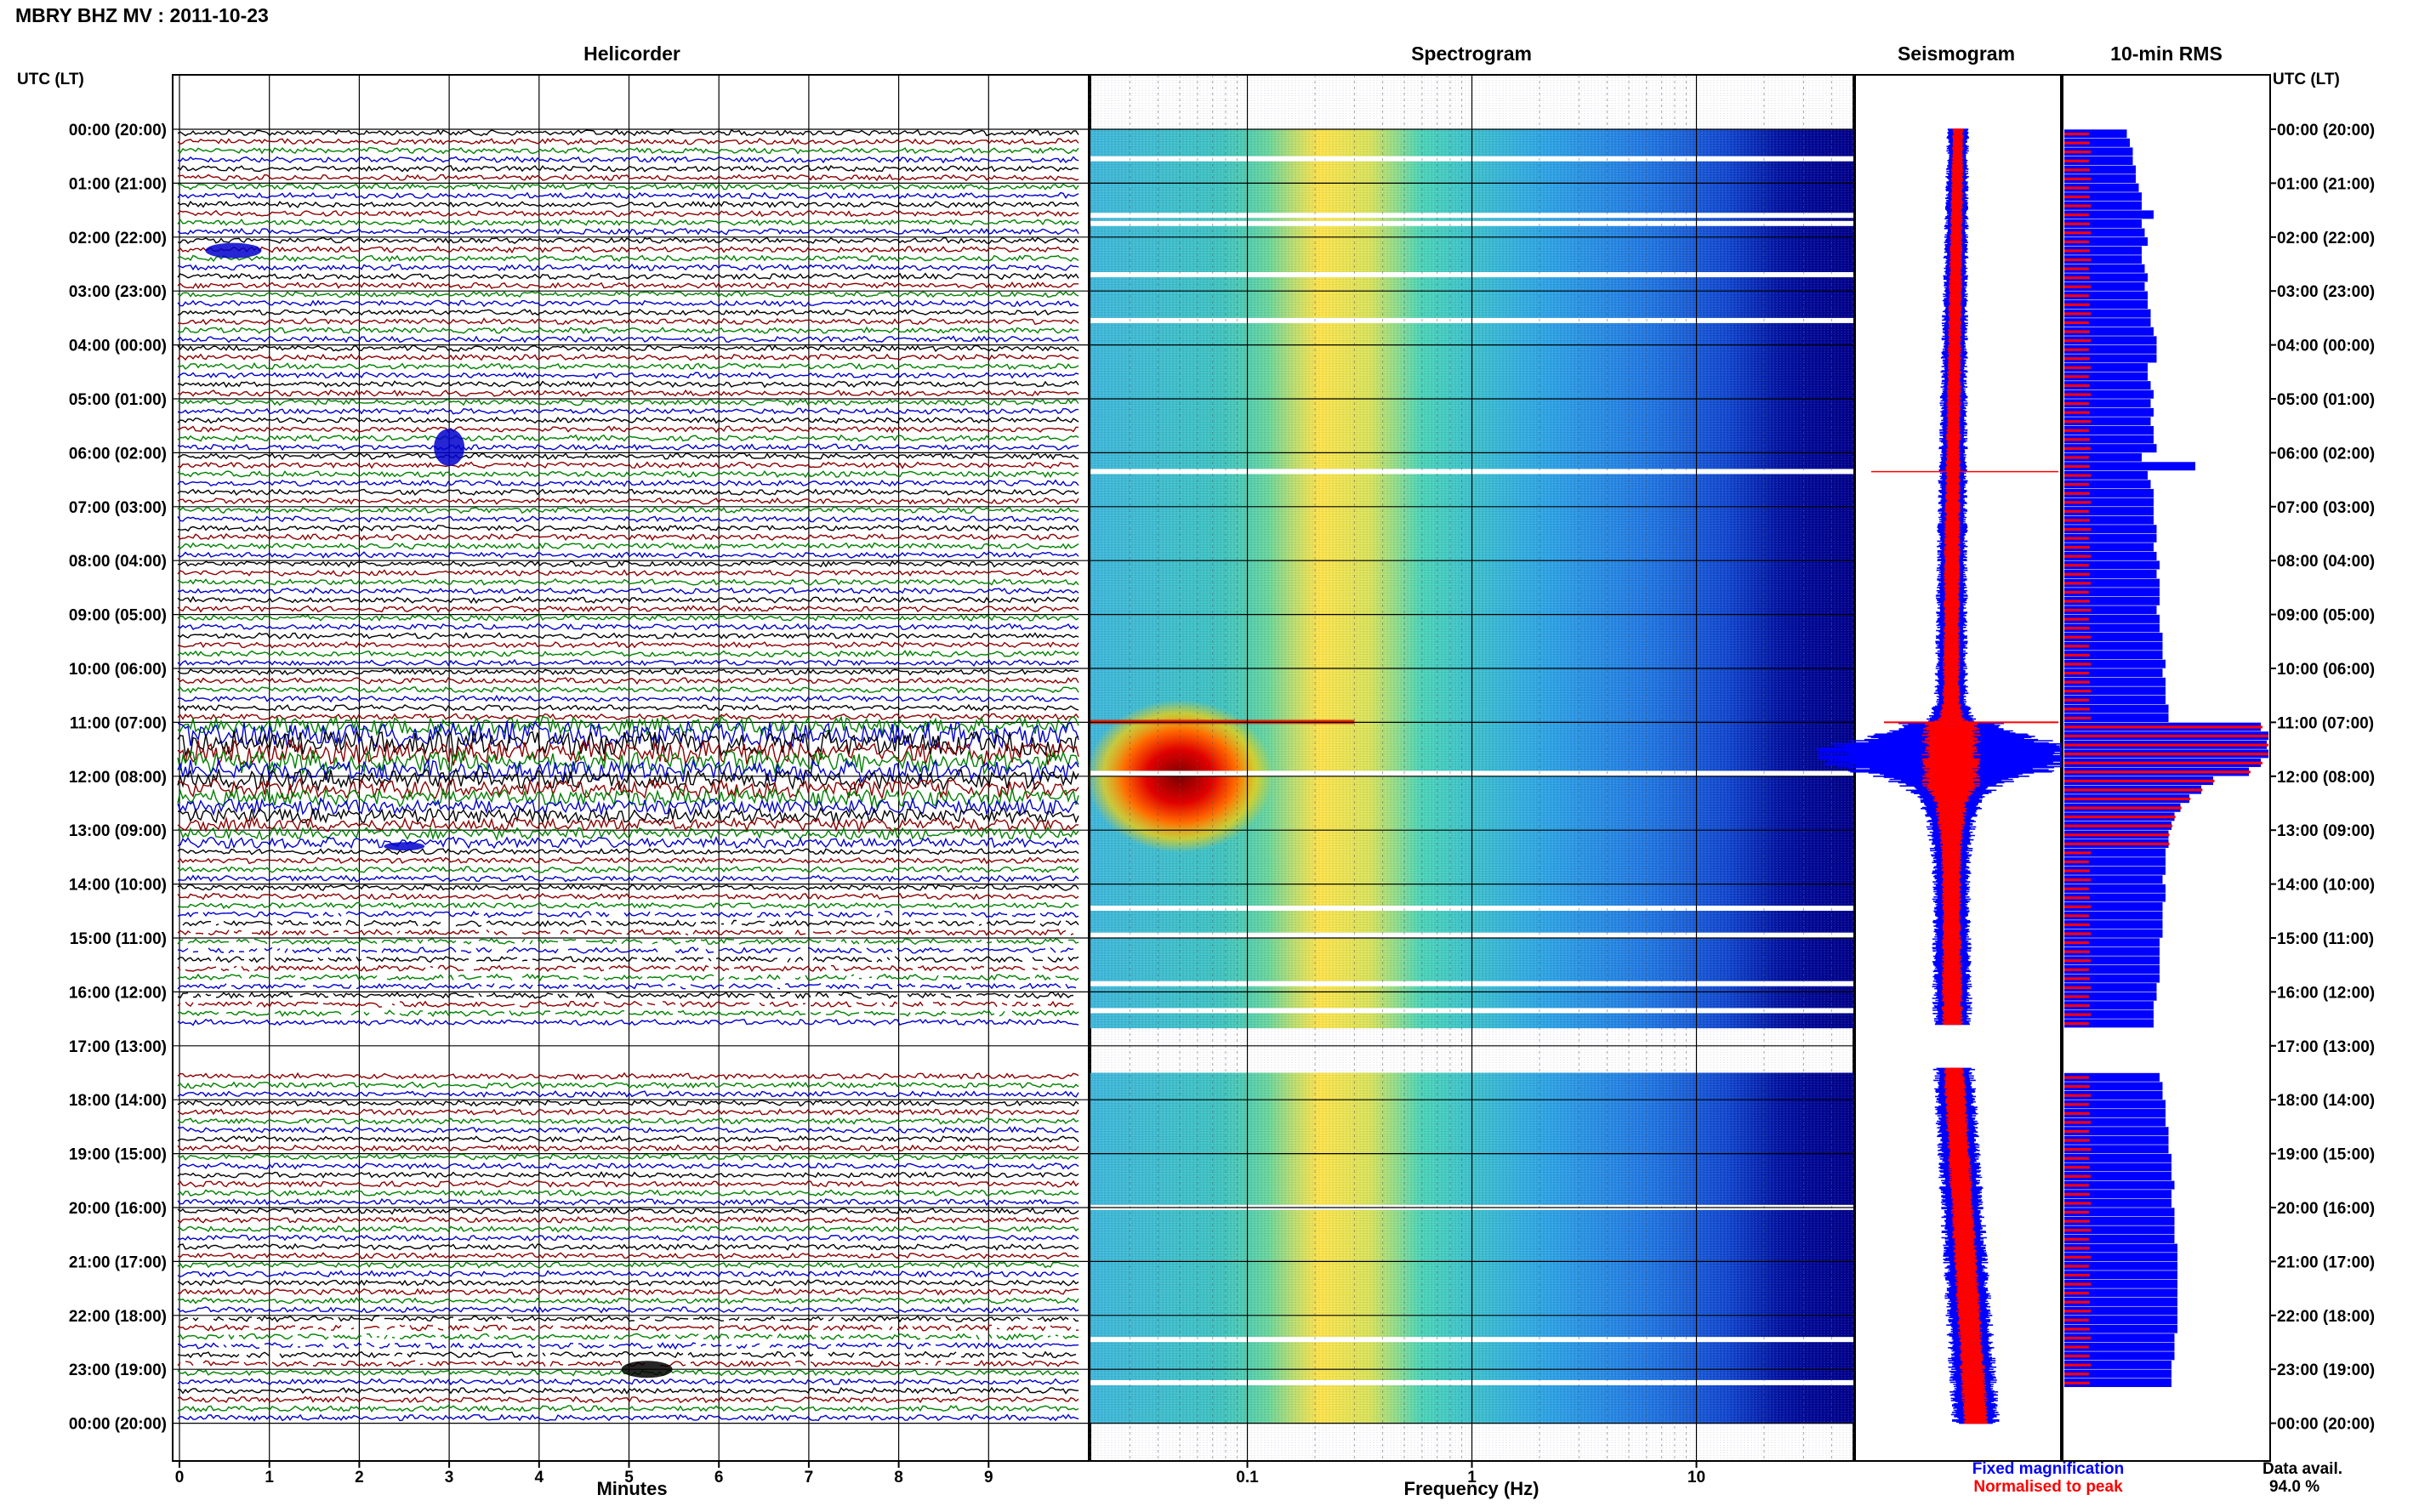 The width and height of the screenshot is (2419, 1512). What do you see at coordinates (2326, 1209) in the screenshot?
I see `hour-label-right: 20:00 (16:00)` at bounding box center [2326, 1209].